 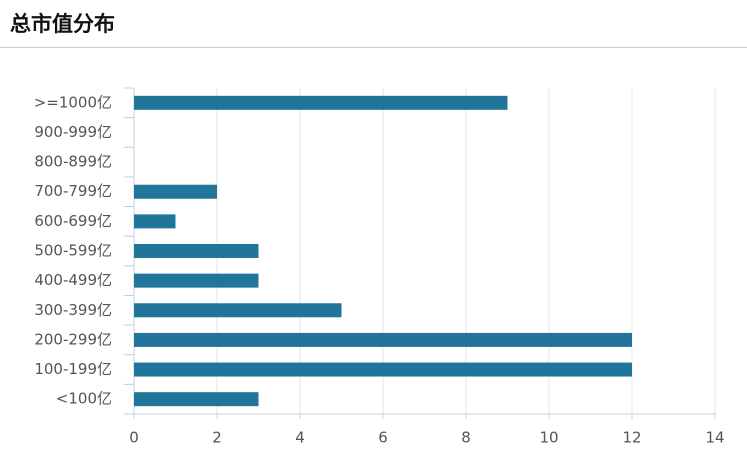 What do you see at coordinates (73, 191) in the screenshot?
I see `y-tick-label: 700-799亿` at bounding box center [73, 191].